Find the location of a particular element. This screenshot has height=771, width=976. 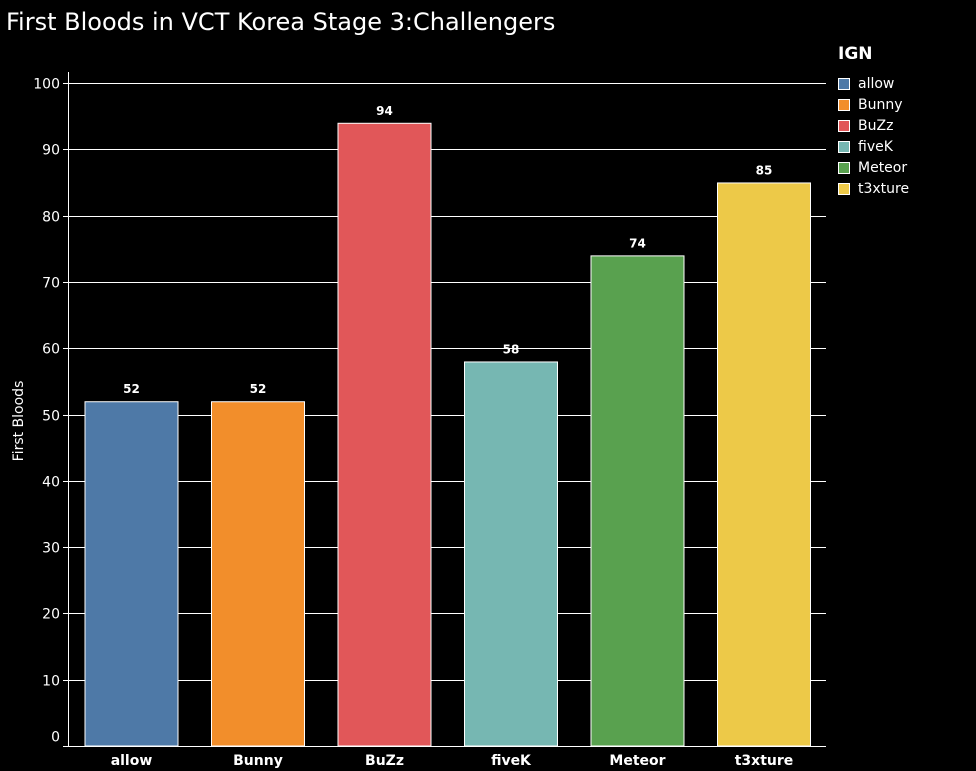

y-tick-label: 60 is located at coordinates (51, 350).